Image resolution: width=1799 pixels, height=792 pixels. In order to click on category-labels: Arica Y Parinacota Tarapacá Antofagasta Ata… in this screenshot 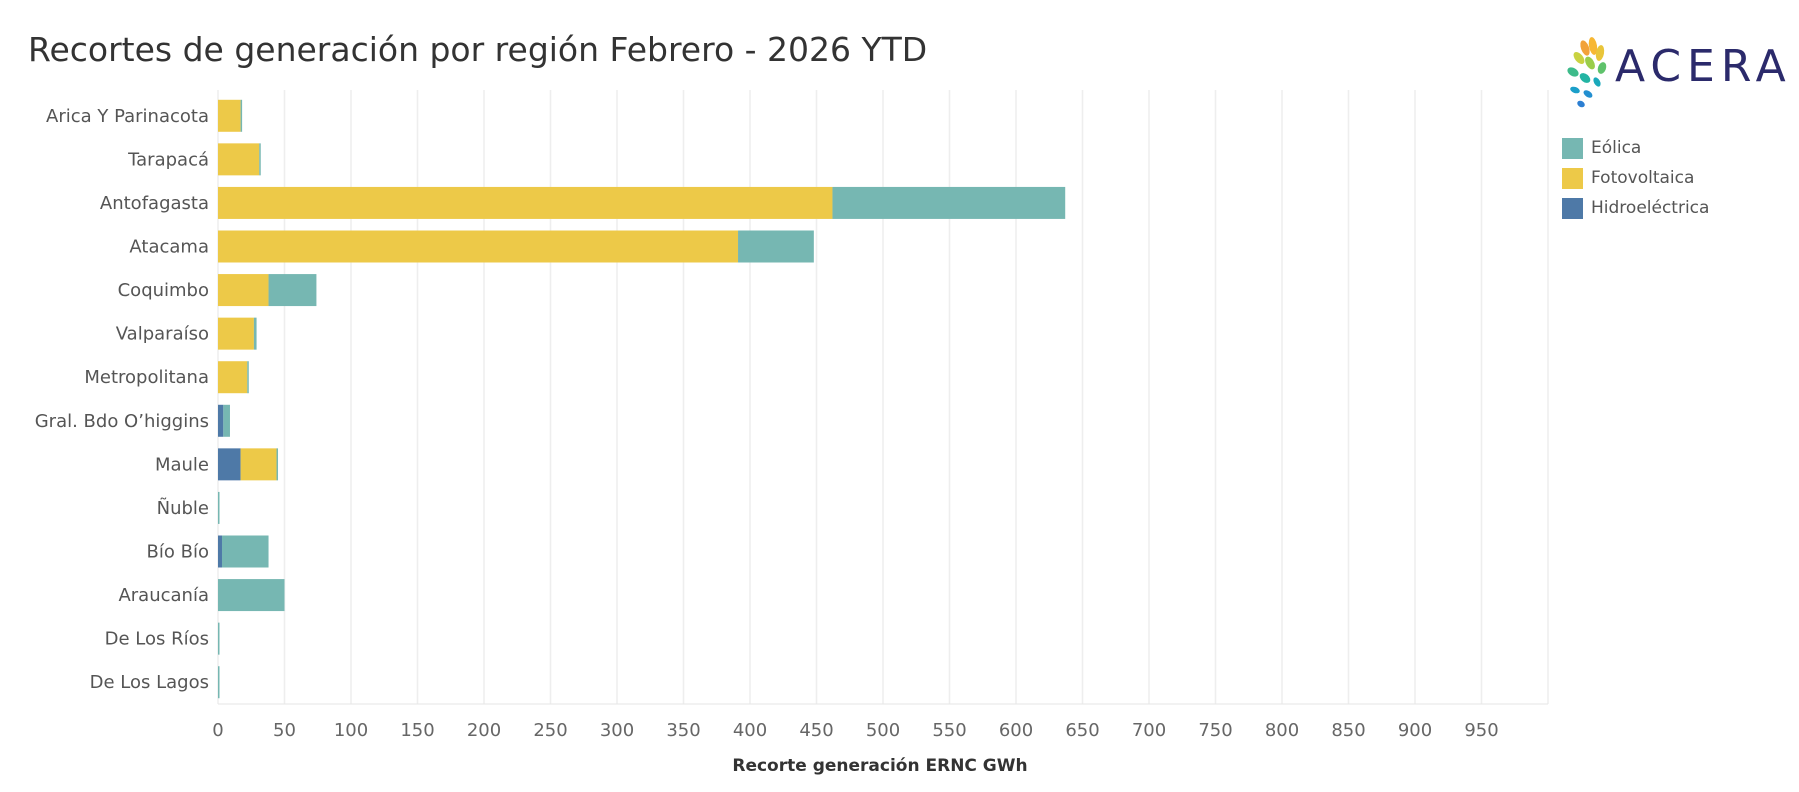, I will do `click(122, 399)`.